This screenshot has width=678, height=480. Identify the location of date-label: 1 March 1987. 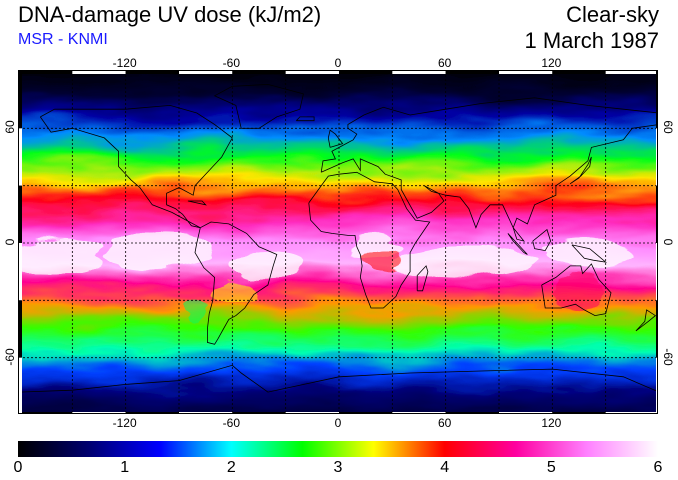
(591, 40).